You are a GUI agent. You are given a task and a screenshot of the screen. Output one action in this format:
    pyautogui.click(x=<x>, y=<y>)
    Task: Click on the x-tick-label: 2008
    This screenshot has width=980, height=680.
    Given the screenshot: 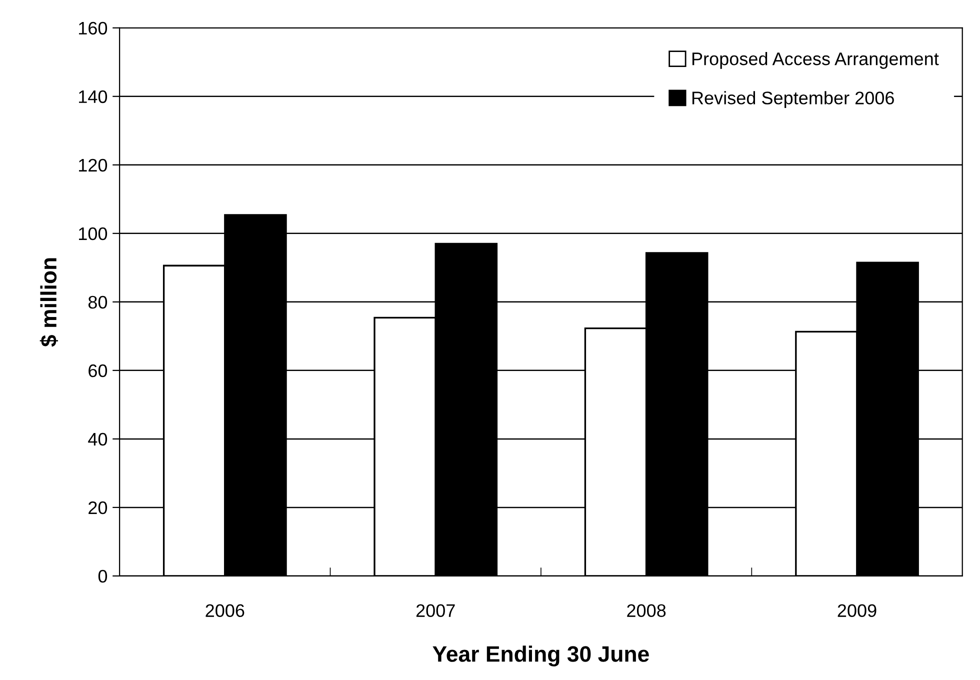 What is the action you would take?
    pyautogui.click(x=646, y=610)
    